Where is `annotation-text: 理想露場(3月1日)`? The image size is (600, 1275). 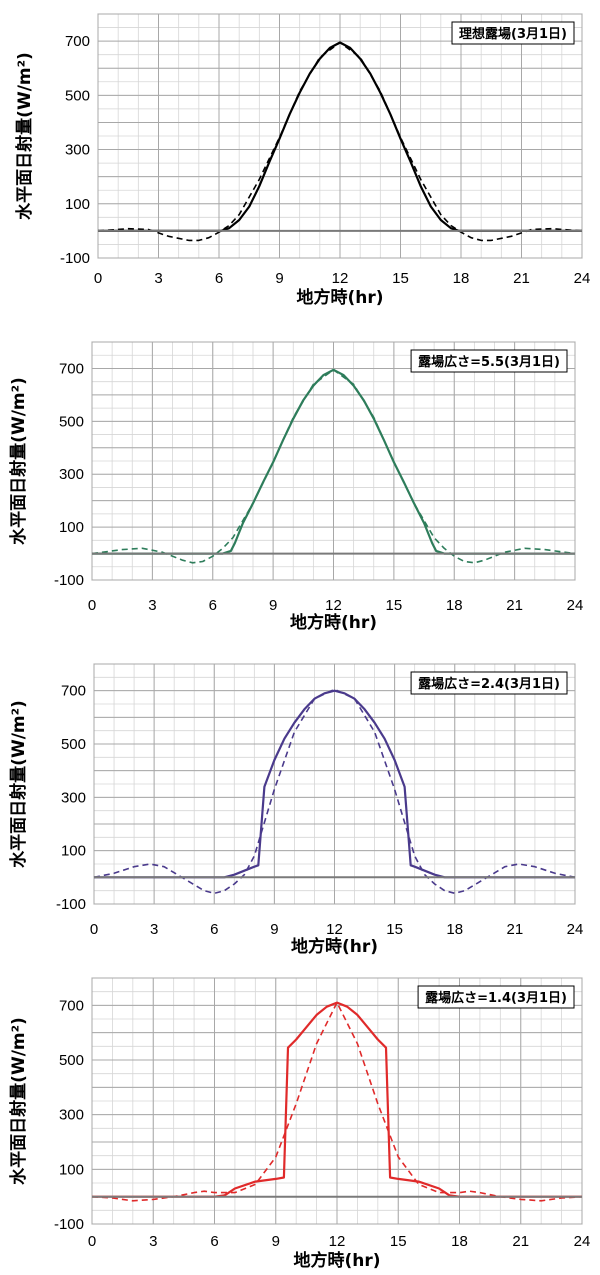
annotation-text: 理想露場(3月1日) is located at coordinates (513, 34).